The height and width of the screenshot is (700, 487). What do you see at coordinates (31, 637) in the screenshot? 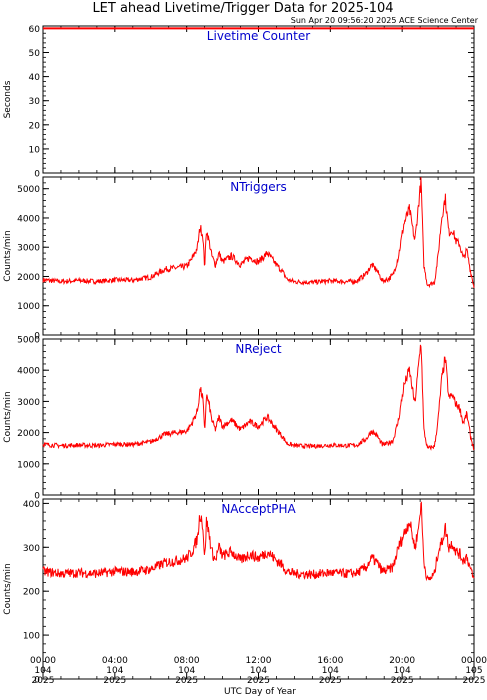
I see `y-tick-label: 100` at bounding box center [31, 637].